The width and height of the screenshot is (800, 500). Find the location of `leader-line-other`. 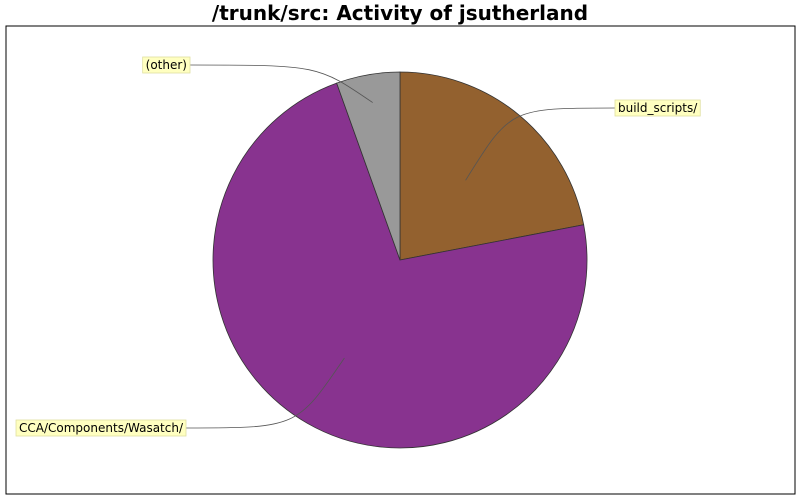

leader-line-other is located at coordinates (281, 83).